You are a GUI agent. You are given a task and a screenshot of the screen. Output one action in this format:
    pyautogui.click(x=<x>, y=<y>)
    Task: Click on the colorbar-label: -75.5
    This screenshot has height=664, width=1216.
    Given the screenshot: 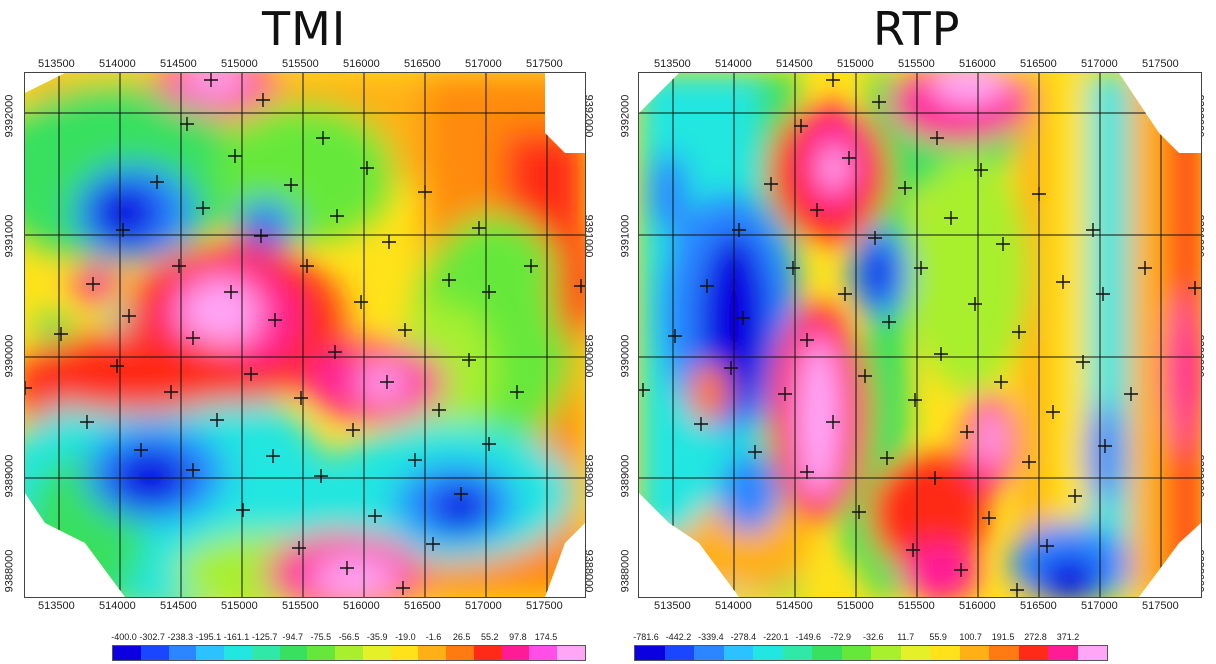 What is the action you would take?
    pyautogui.click(x=321, y=637)
    